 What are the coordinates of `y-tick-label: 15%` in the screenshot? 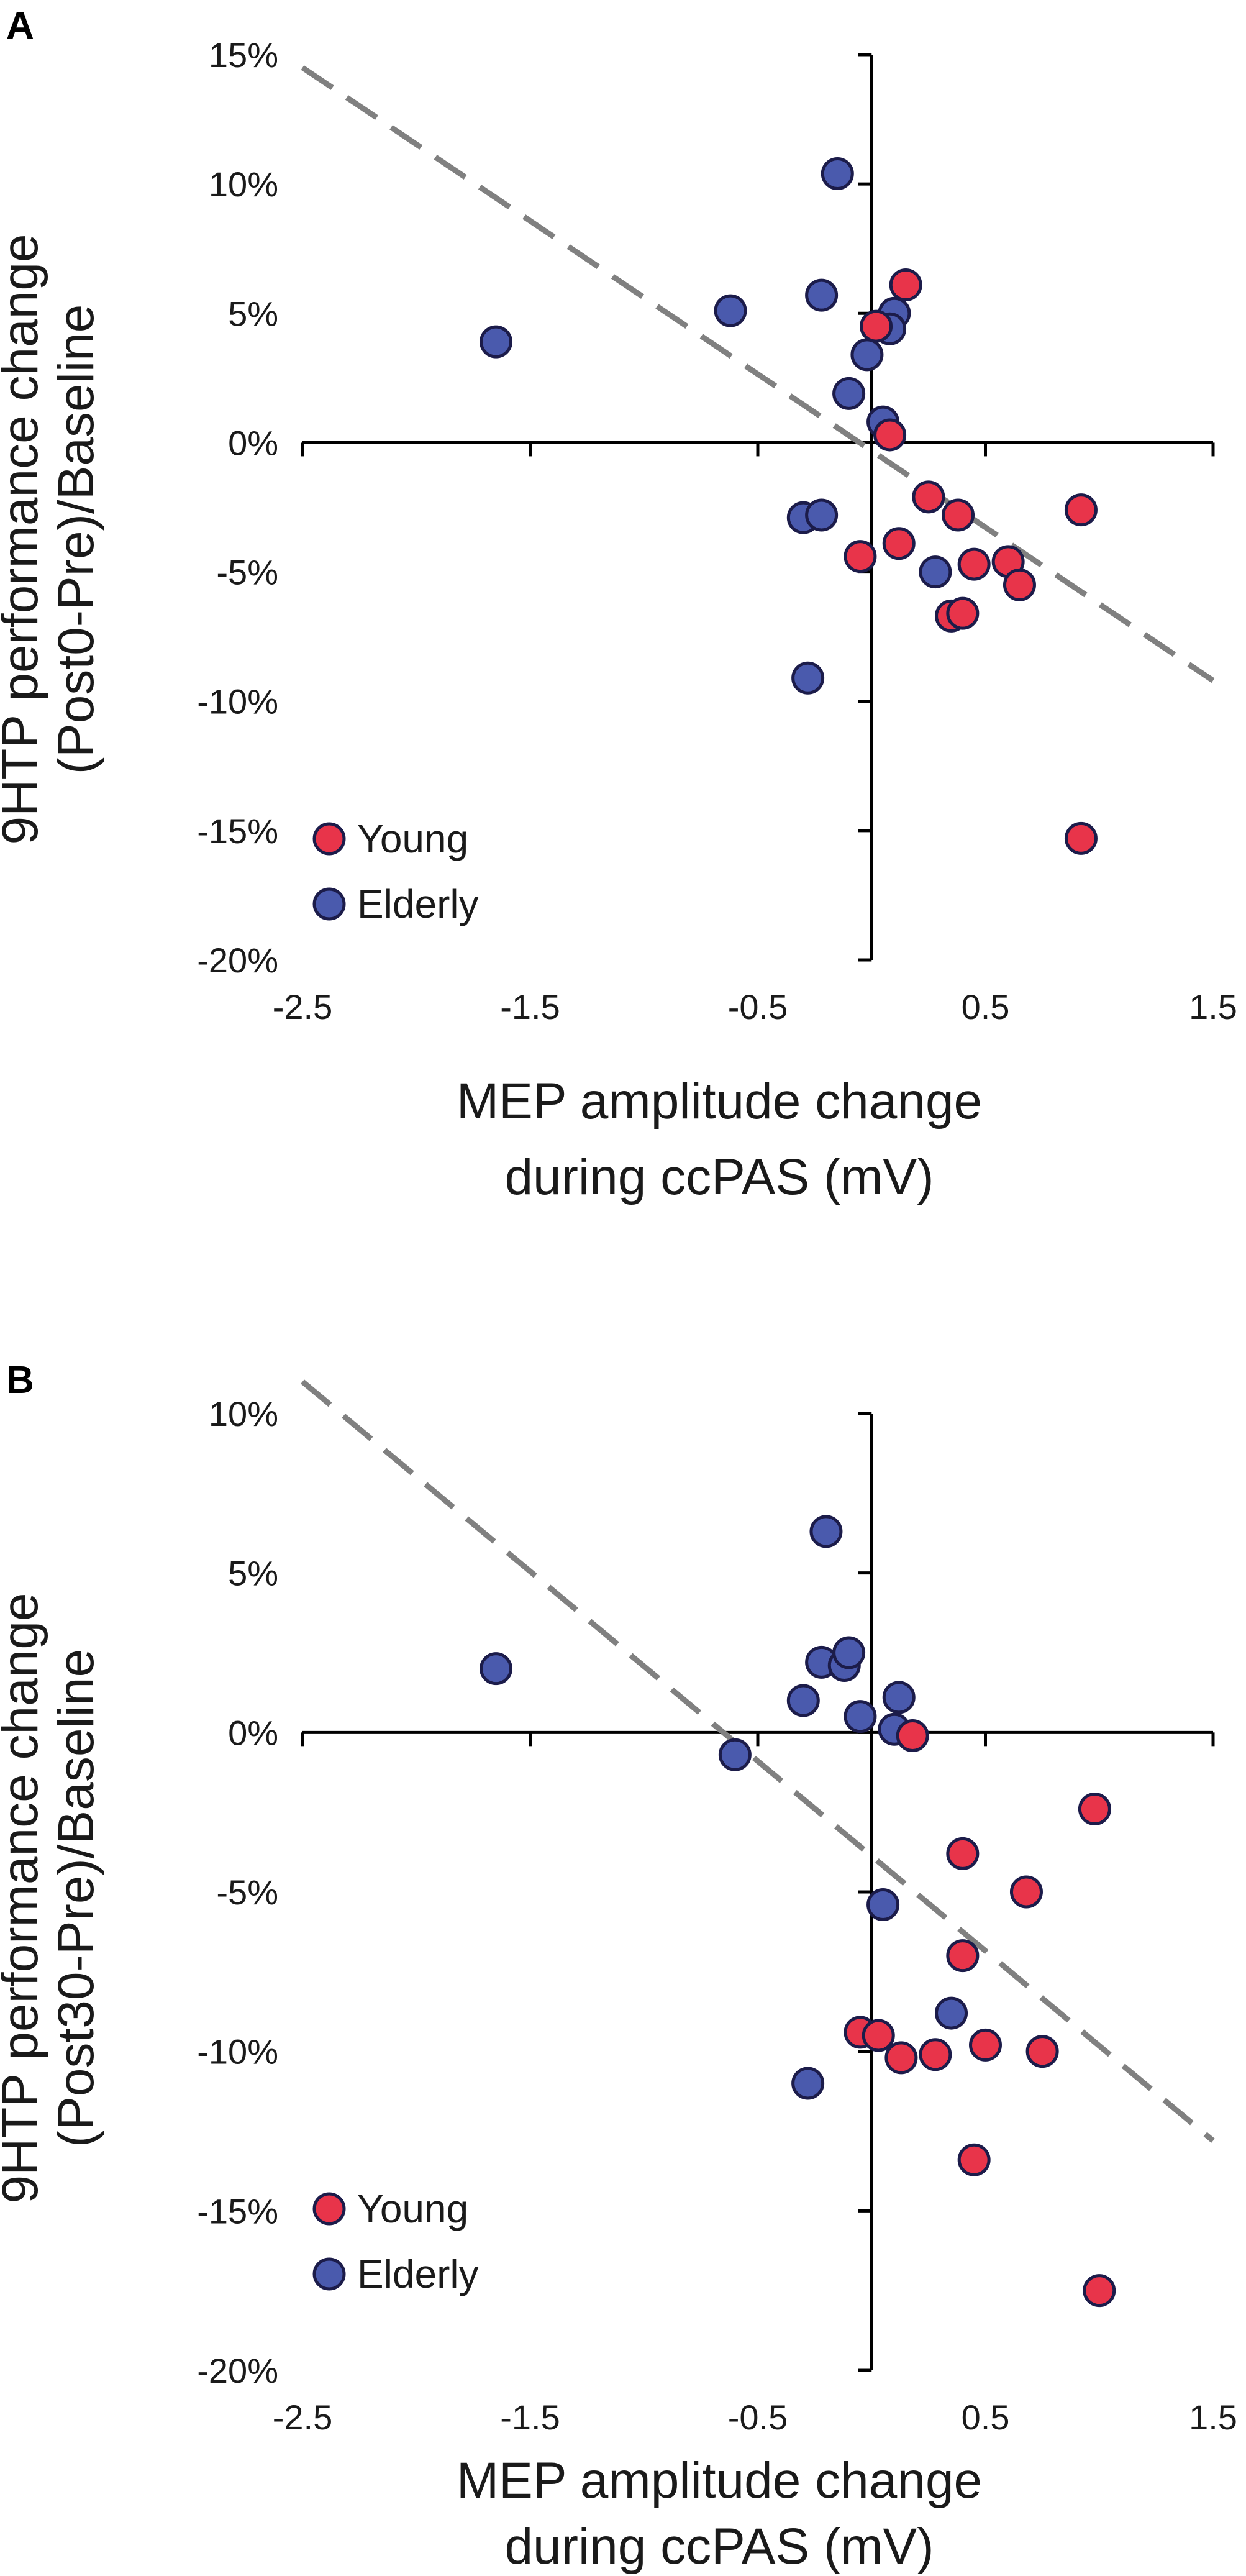 It's located at (243, 55).